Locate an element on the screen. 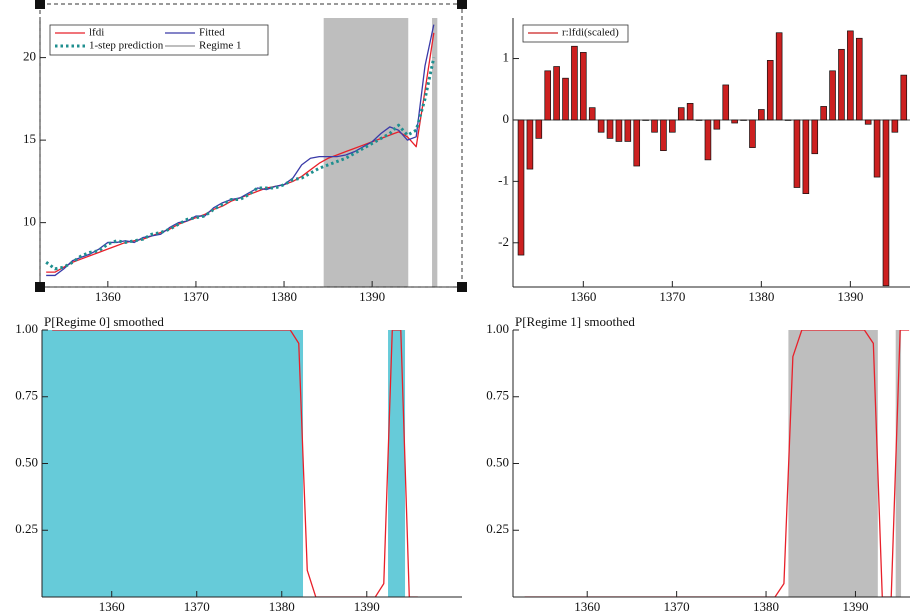 This screenshot has width=923, height=615. y-tick-label: -2 is located at coordinates (503, 241).